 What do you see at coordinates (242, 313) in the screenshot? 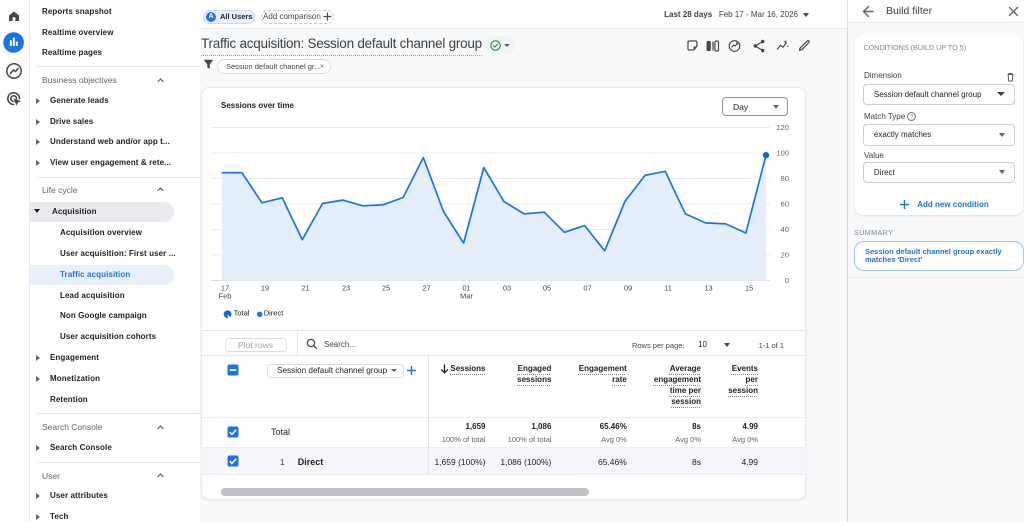
I see `svg-text: Total` at bounding box center [242, 313].